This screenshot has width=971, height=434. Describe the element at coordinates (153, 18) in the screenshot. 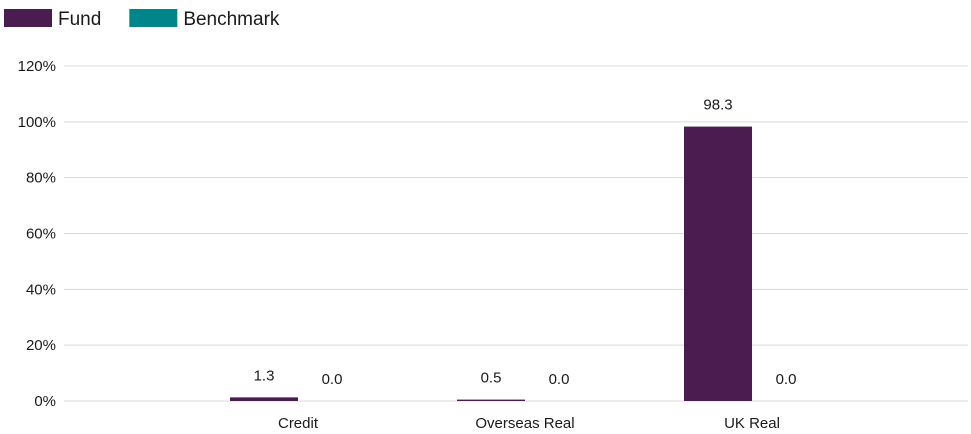

I see `legend-swatch-benchmark` at that location.